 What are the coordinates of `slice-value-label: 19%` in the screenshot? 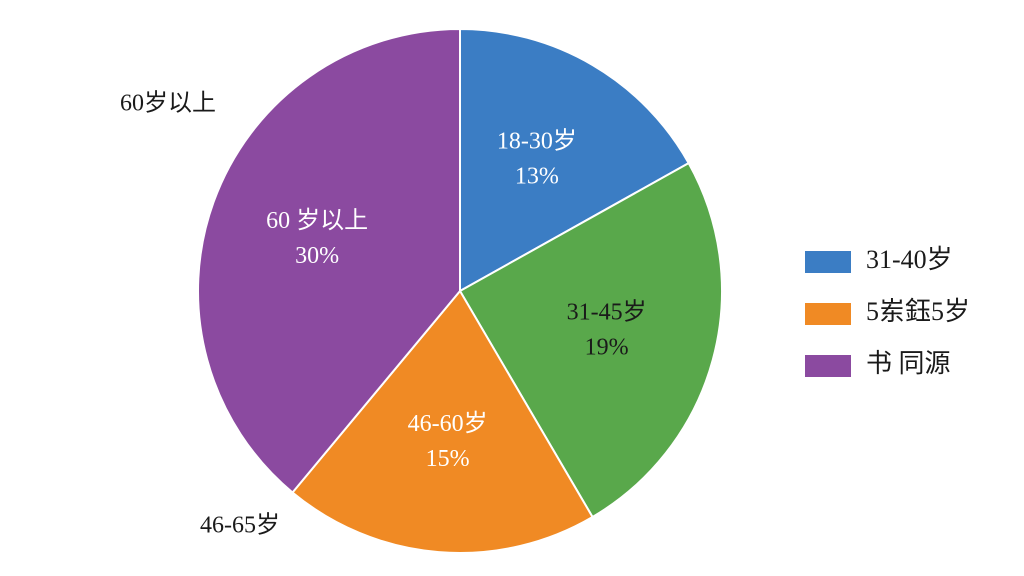 It's located at (607, 347).